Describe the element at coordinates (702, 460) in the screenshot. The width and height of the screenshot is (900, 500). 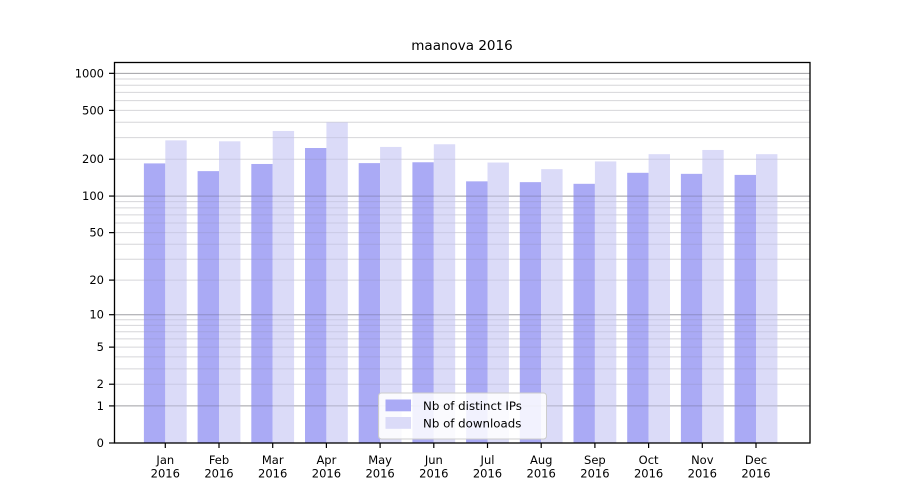
I see `x-tick-label-month: Nov` at that location.